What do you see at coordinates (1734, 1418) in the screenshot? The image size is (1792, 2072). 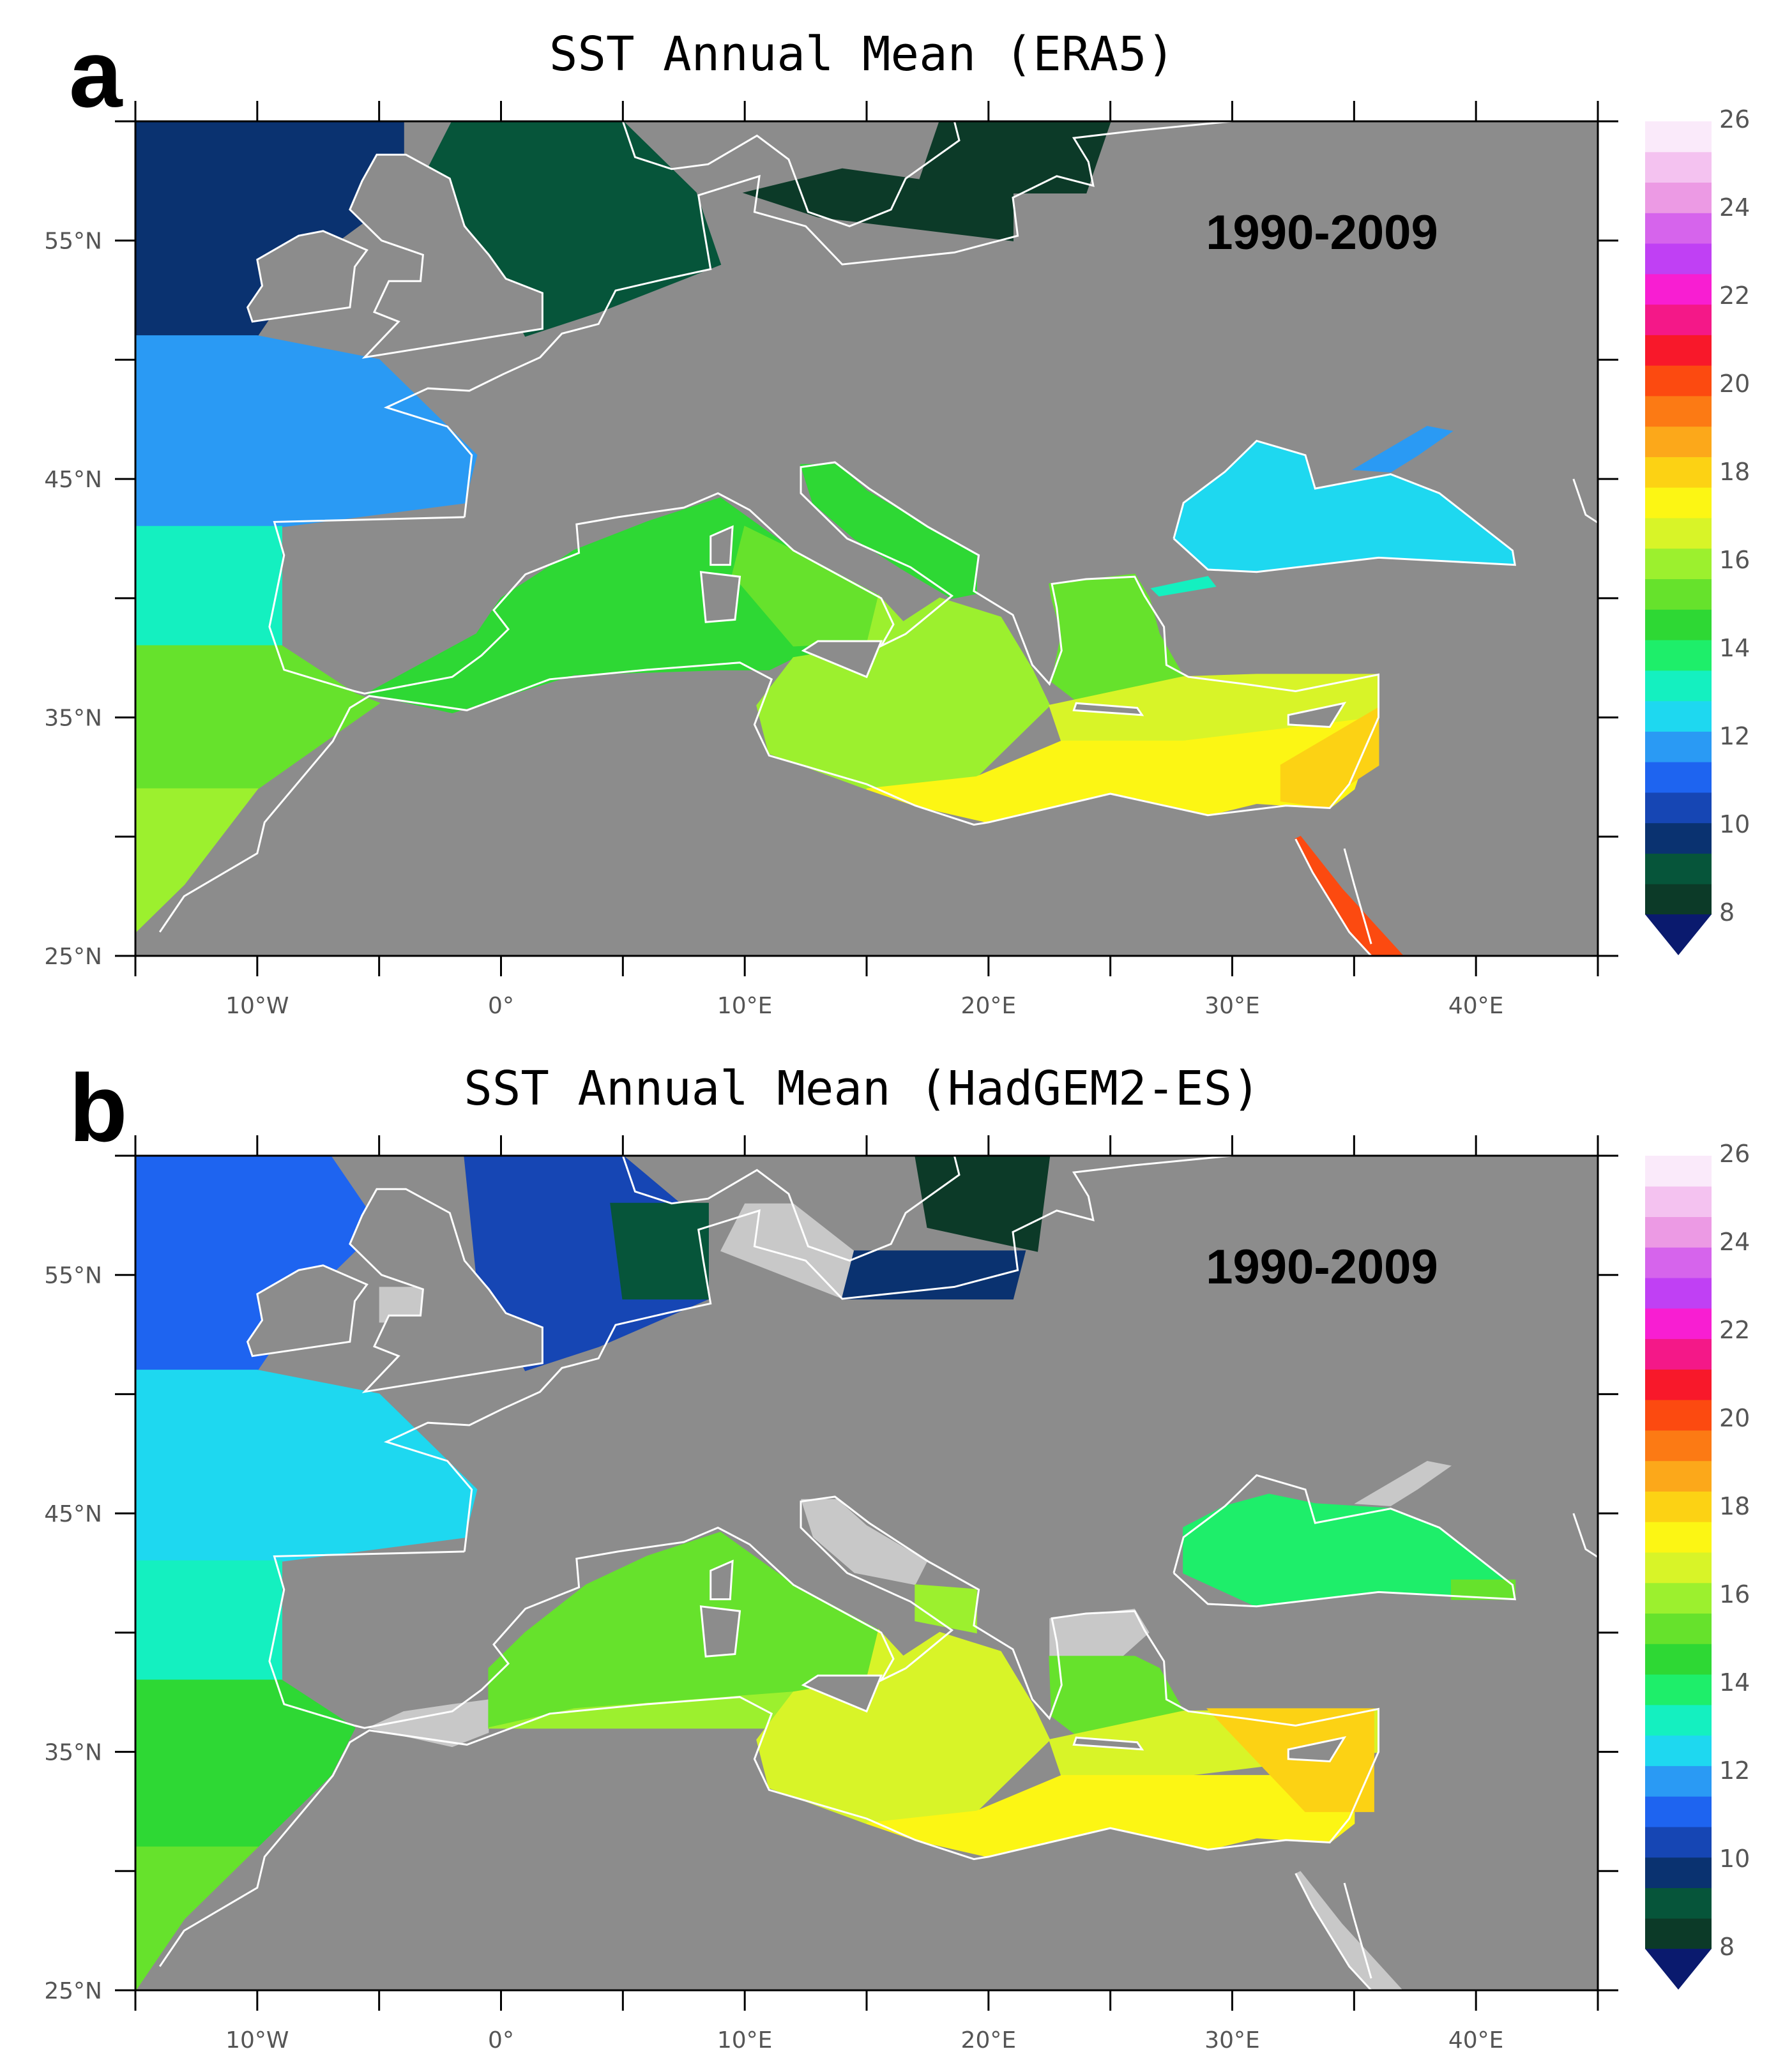 I see `colorbar-label: 20` at bounding box center [1734, 1418].